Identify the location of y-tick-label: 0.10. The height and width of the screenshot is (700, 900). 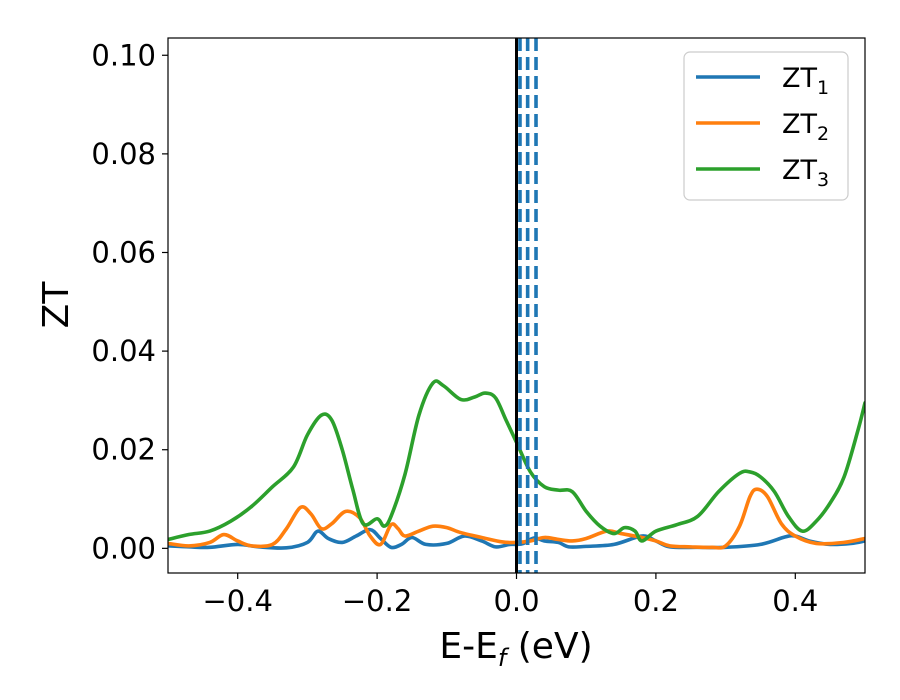
(123, 55).